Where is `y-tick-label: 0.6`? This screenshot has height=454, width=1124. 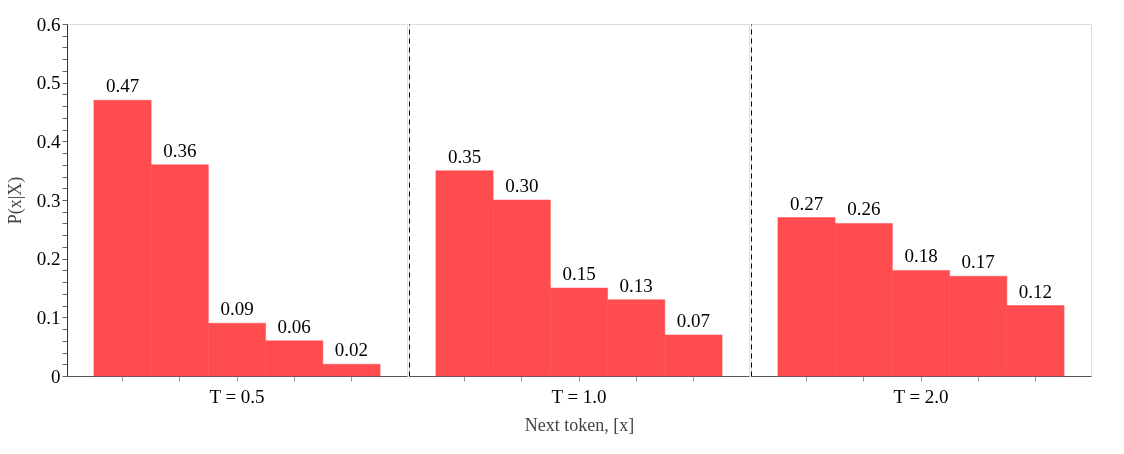 y-tick-label: 0.6 is located at coordinates (48, 24).